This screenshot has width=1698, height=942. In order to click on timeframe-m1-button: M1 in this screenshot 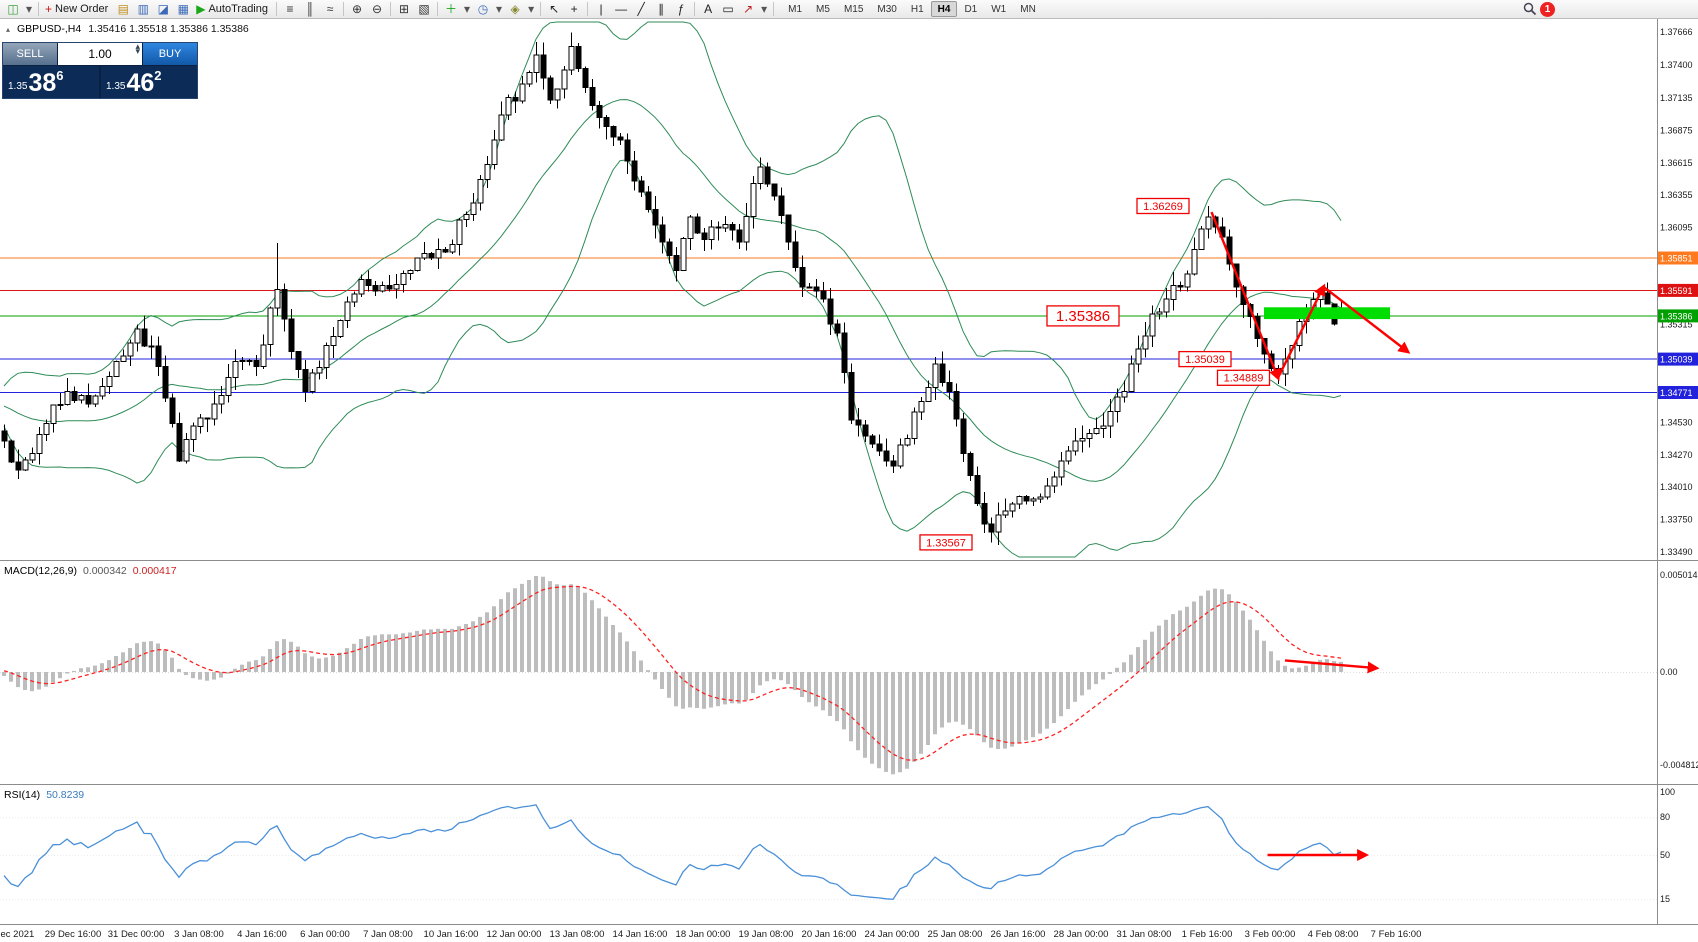, I will do `click(795, 9)`.